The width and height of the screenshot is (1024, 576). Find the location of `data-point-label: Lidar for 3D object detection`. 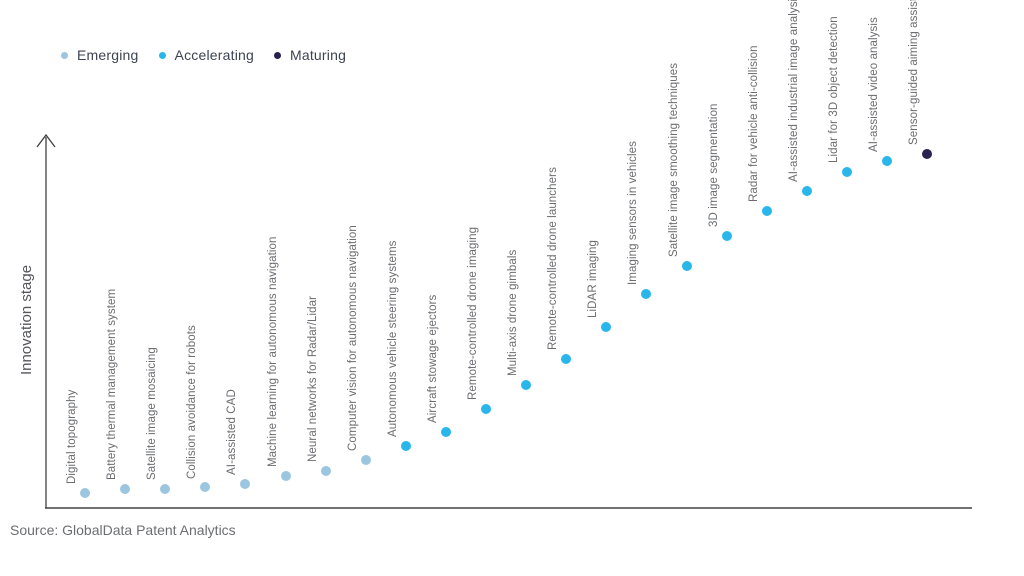

data-point-label: Lidar for 3D object detection is located at coordinates (833, 90).